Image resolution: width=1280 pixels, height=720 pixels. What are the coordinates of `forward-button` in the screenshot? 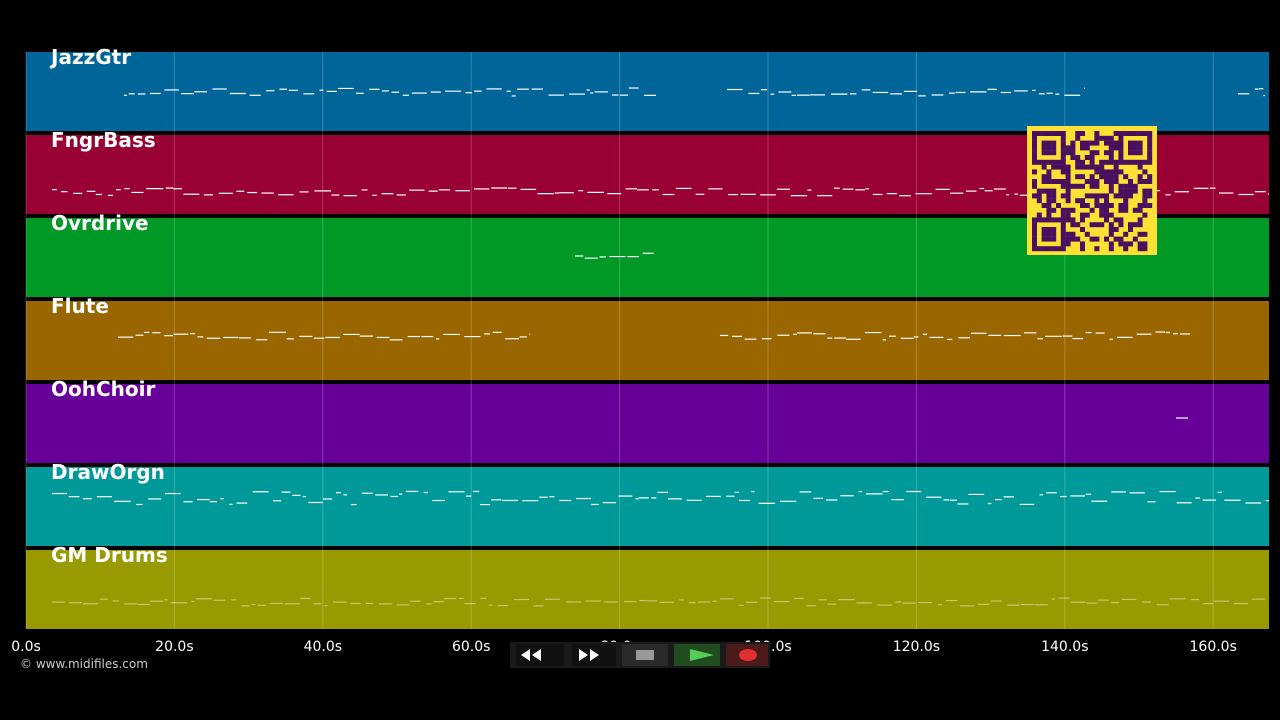 It's located at (594, 655).